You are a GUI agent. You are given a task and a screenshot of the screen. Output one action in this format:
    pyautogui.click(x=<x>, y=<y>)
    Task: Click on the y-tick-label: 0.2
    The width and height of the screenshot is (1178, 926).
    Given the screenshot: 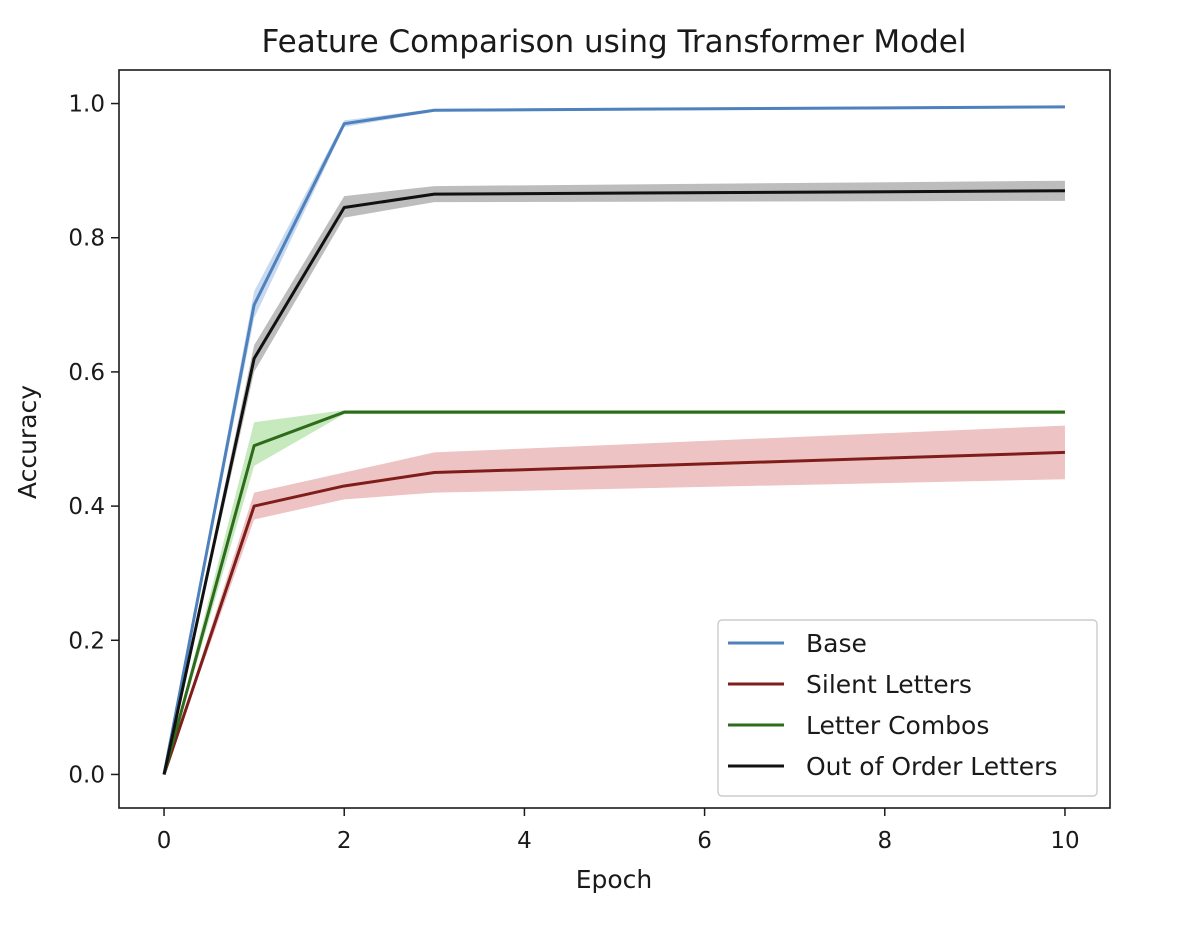 What is the action you would take?
    pyautogui.click(x=86, y=641)
    